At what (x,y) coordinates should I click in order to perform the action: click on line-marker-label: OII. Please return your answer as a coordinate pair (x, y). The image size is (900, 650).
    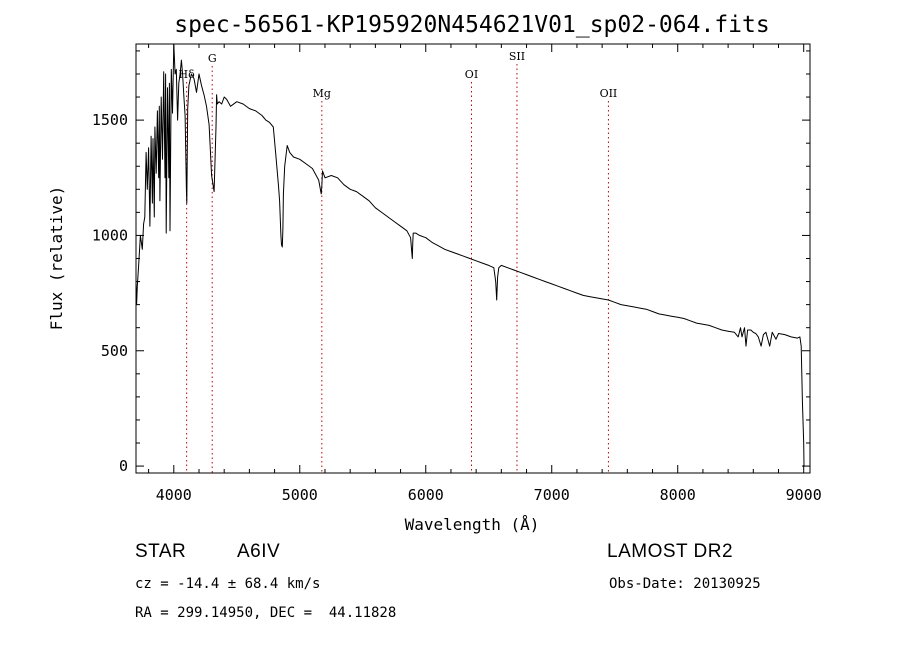
    Looking at the image, I should click on (609, 93).